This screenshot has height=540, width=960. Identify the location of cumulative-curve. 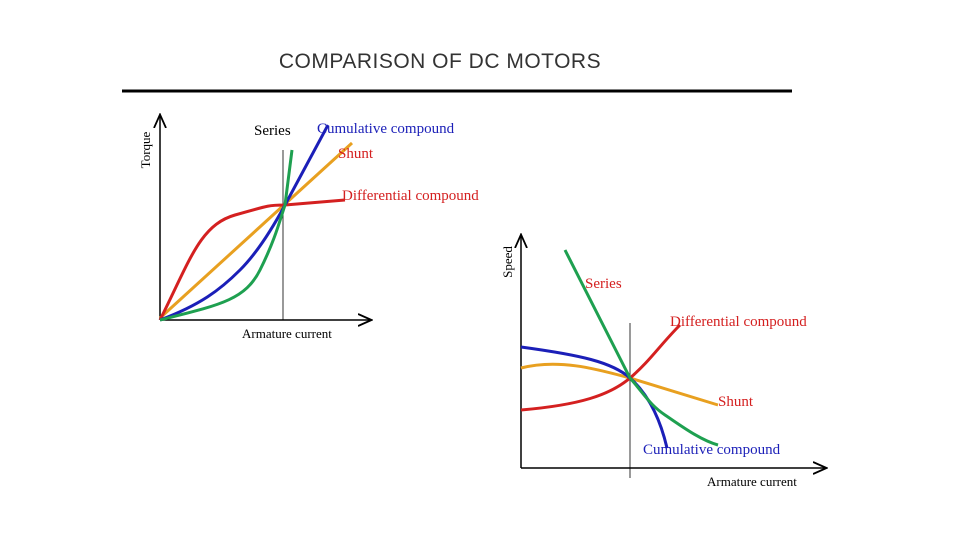
(244, 223).